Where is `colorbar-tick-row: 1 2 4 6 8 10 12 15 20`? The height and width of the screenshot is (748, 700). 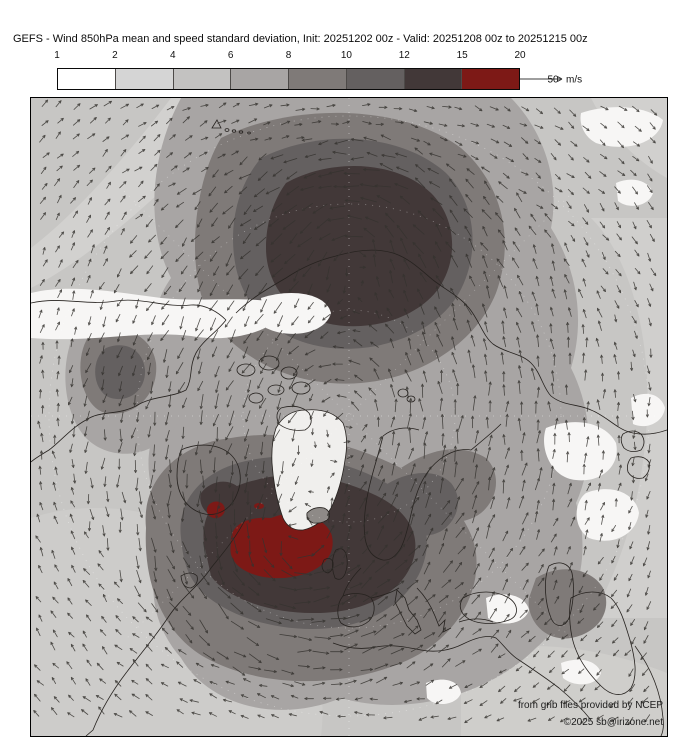
colorbar-tick-row: 1 2 4 6 8 10 12 15 20 is located at coordinates (350, 57).